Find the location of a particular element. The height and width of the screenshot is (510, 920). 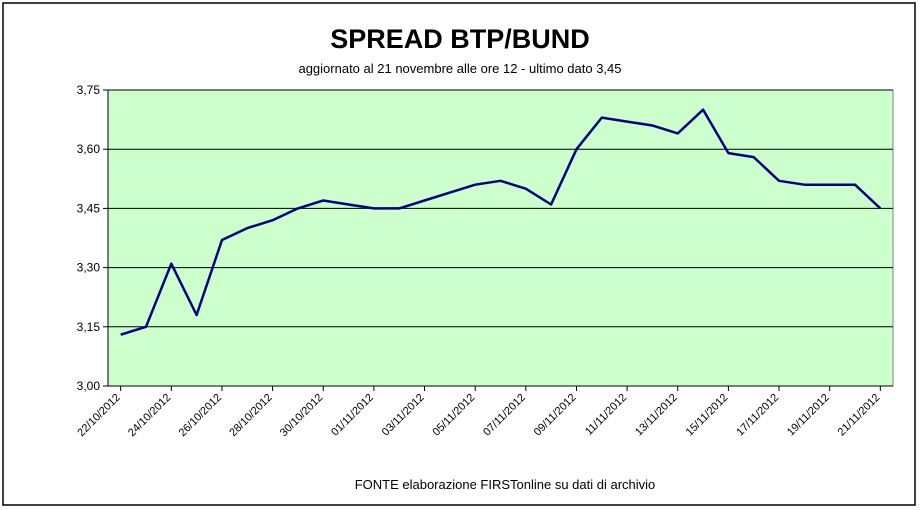

y-tick-label: 3,60 is located at coordinates (89, 149).